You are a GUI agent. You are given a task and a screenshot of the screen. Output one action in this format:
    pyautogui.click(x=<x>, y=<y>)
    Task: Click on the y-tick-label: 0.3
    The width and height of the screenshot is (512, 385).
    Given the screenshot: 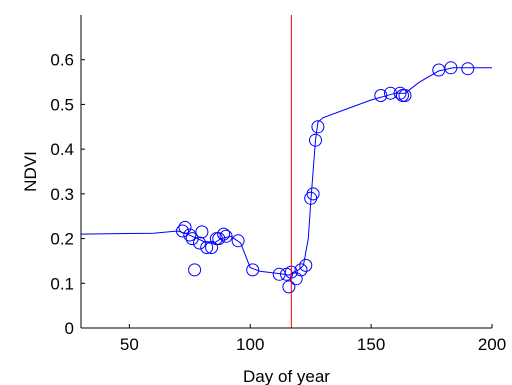 What is the action you would take?
    pyautogui.click(x=62, y=194)
    